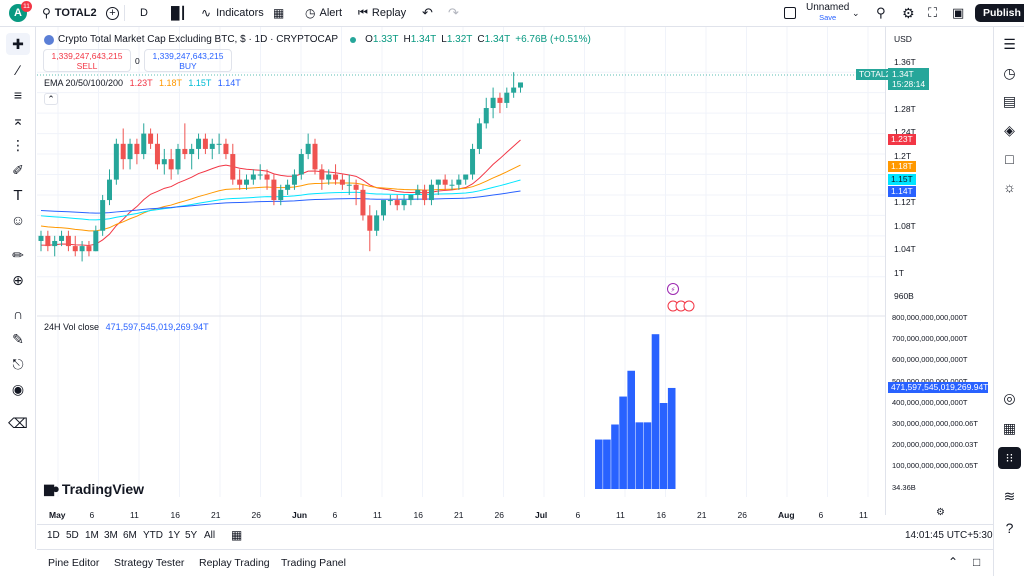 This screenshot has width=1024, height=576. Describe the element at coordinates (20, 13) in the screenshot. I see `avatar: A 11` at that location.